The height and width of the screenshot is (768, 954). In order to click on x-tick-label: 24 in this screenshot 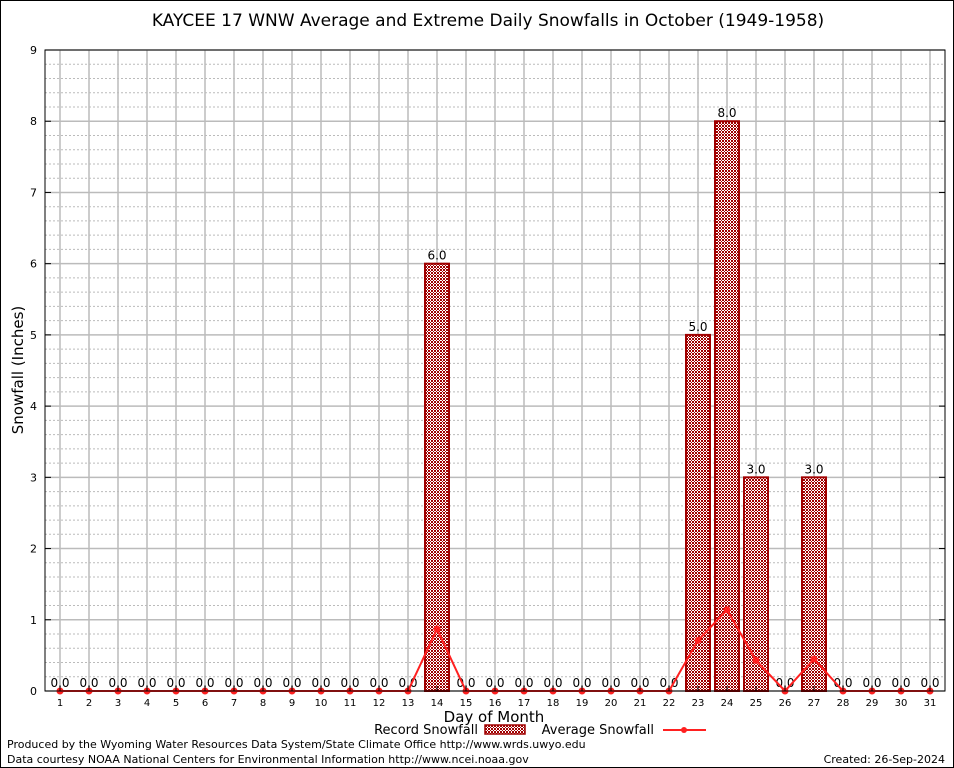, I will do `click(727, 703)`.